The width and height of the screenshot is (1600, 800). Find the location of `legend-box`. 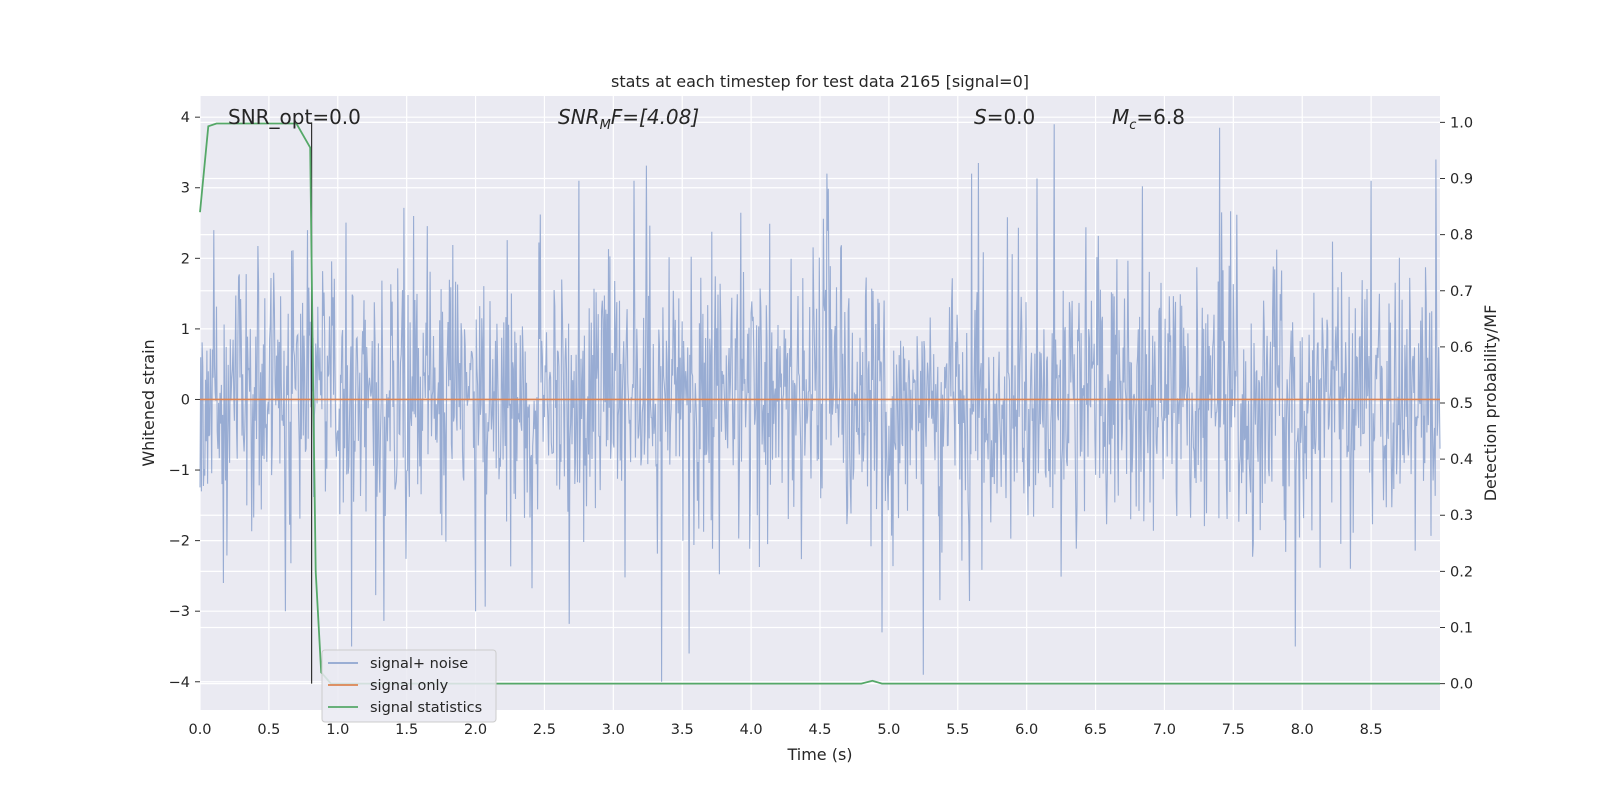

legend-box is located at coordinates (409, 686).